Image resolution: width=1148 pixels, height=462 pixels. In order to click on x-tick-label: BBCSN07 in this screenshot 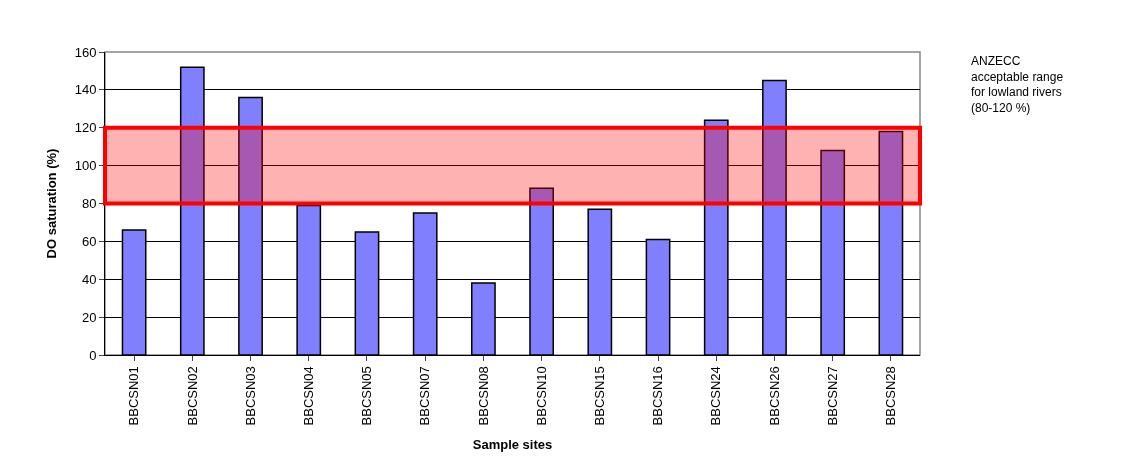, I will do `click(425, 396)`.